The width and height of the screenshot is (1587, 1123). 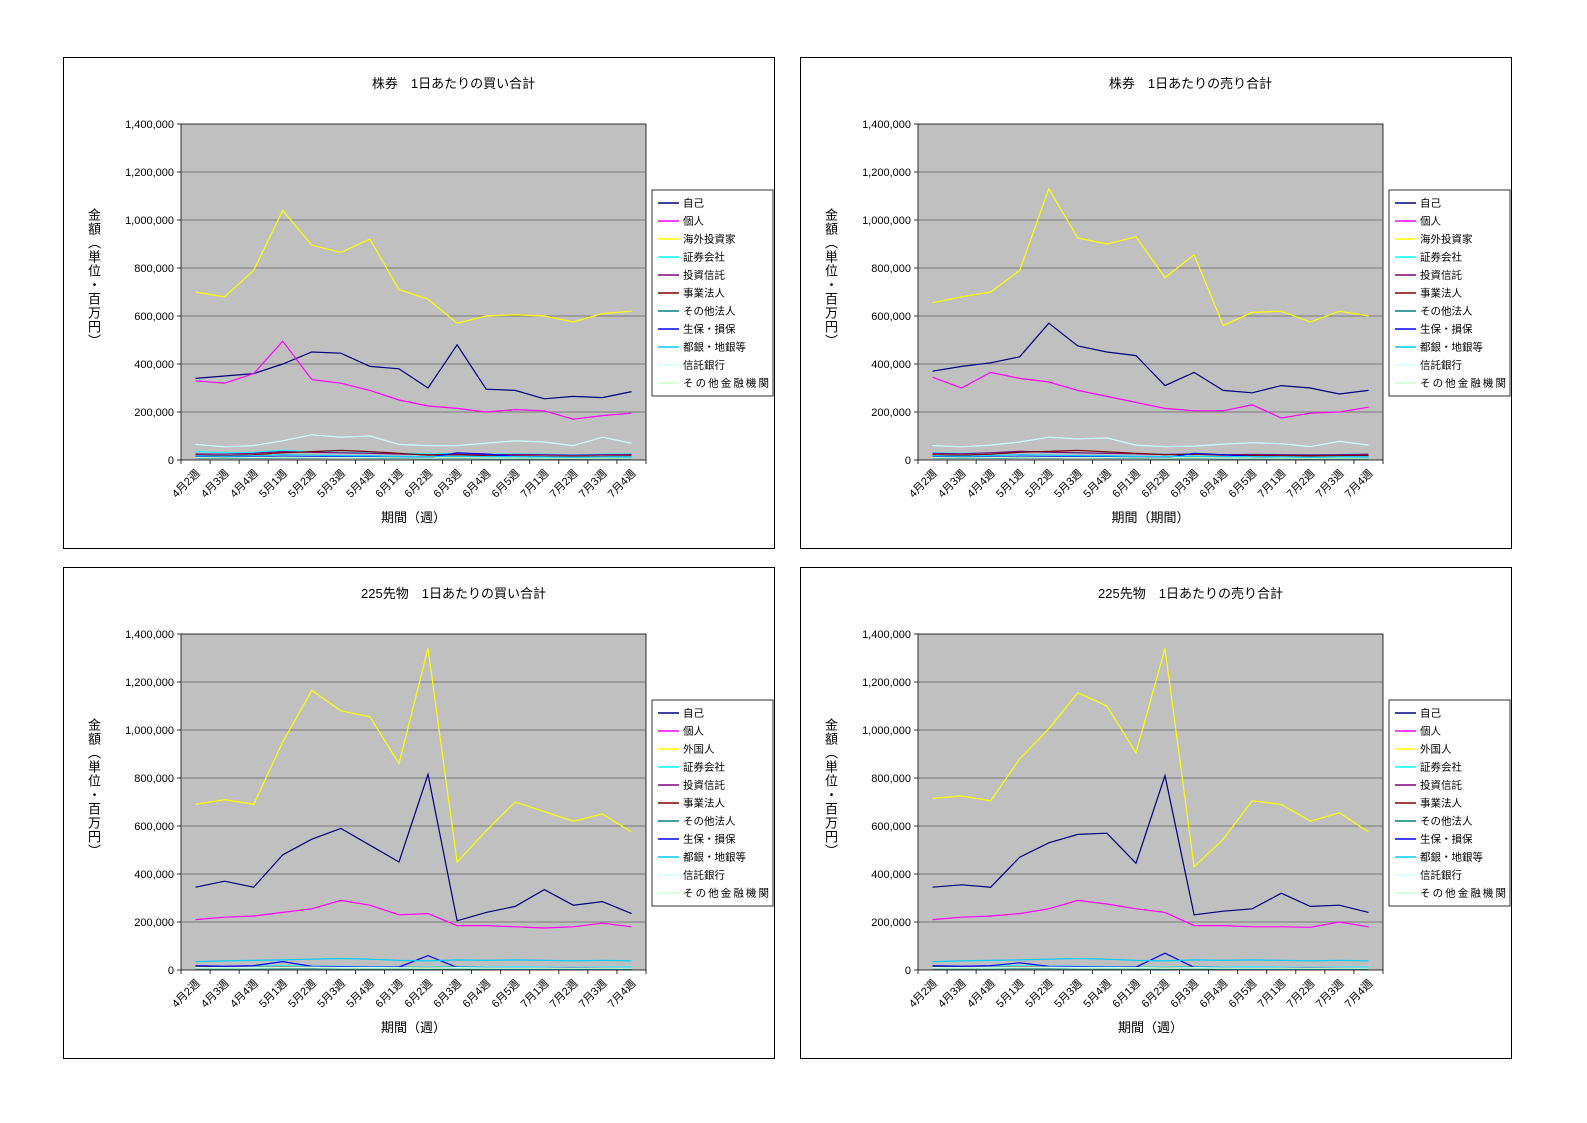 I want to click on chart-title: 株券 1日あたりの売り合計, so click(x=1190, y=83).